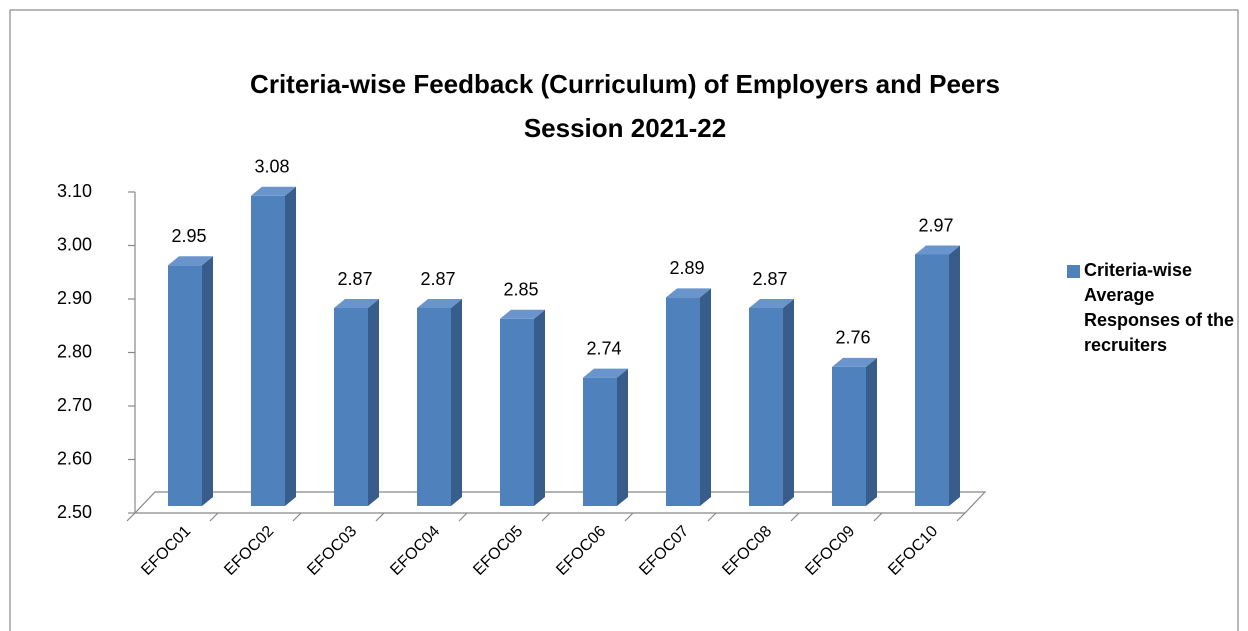 The image size is (1248, 631). Describe the element at coordinates (686, 268) in the screenshot. I see `data-label: 2.89` at that location.